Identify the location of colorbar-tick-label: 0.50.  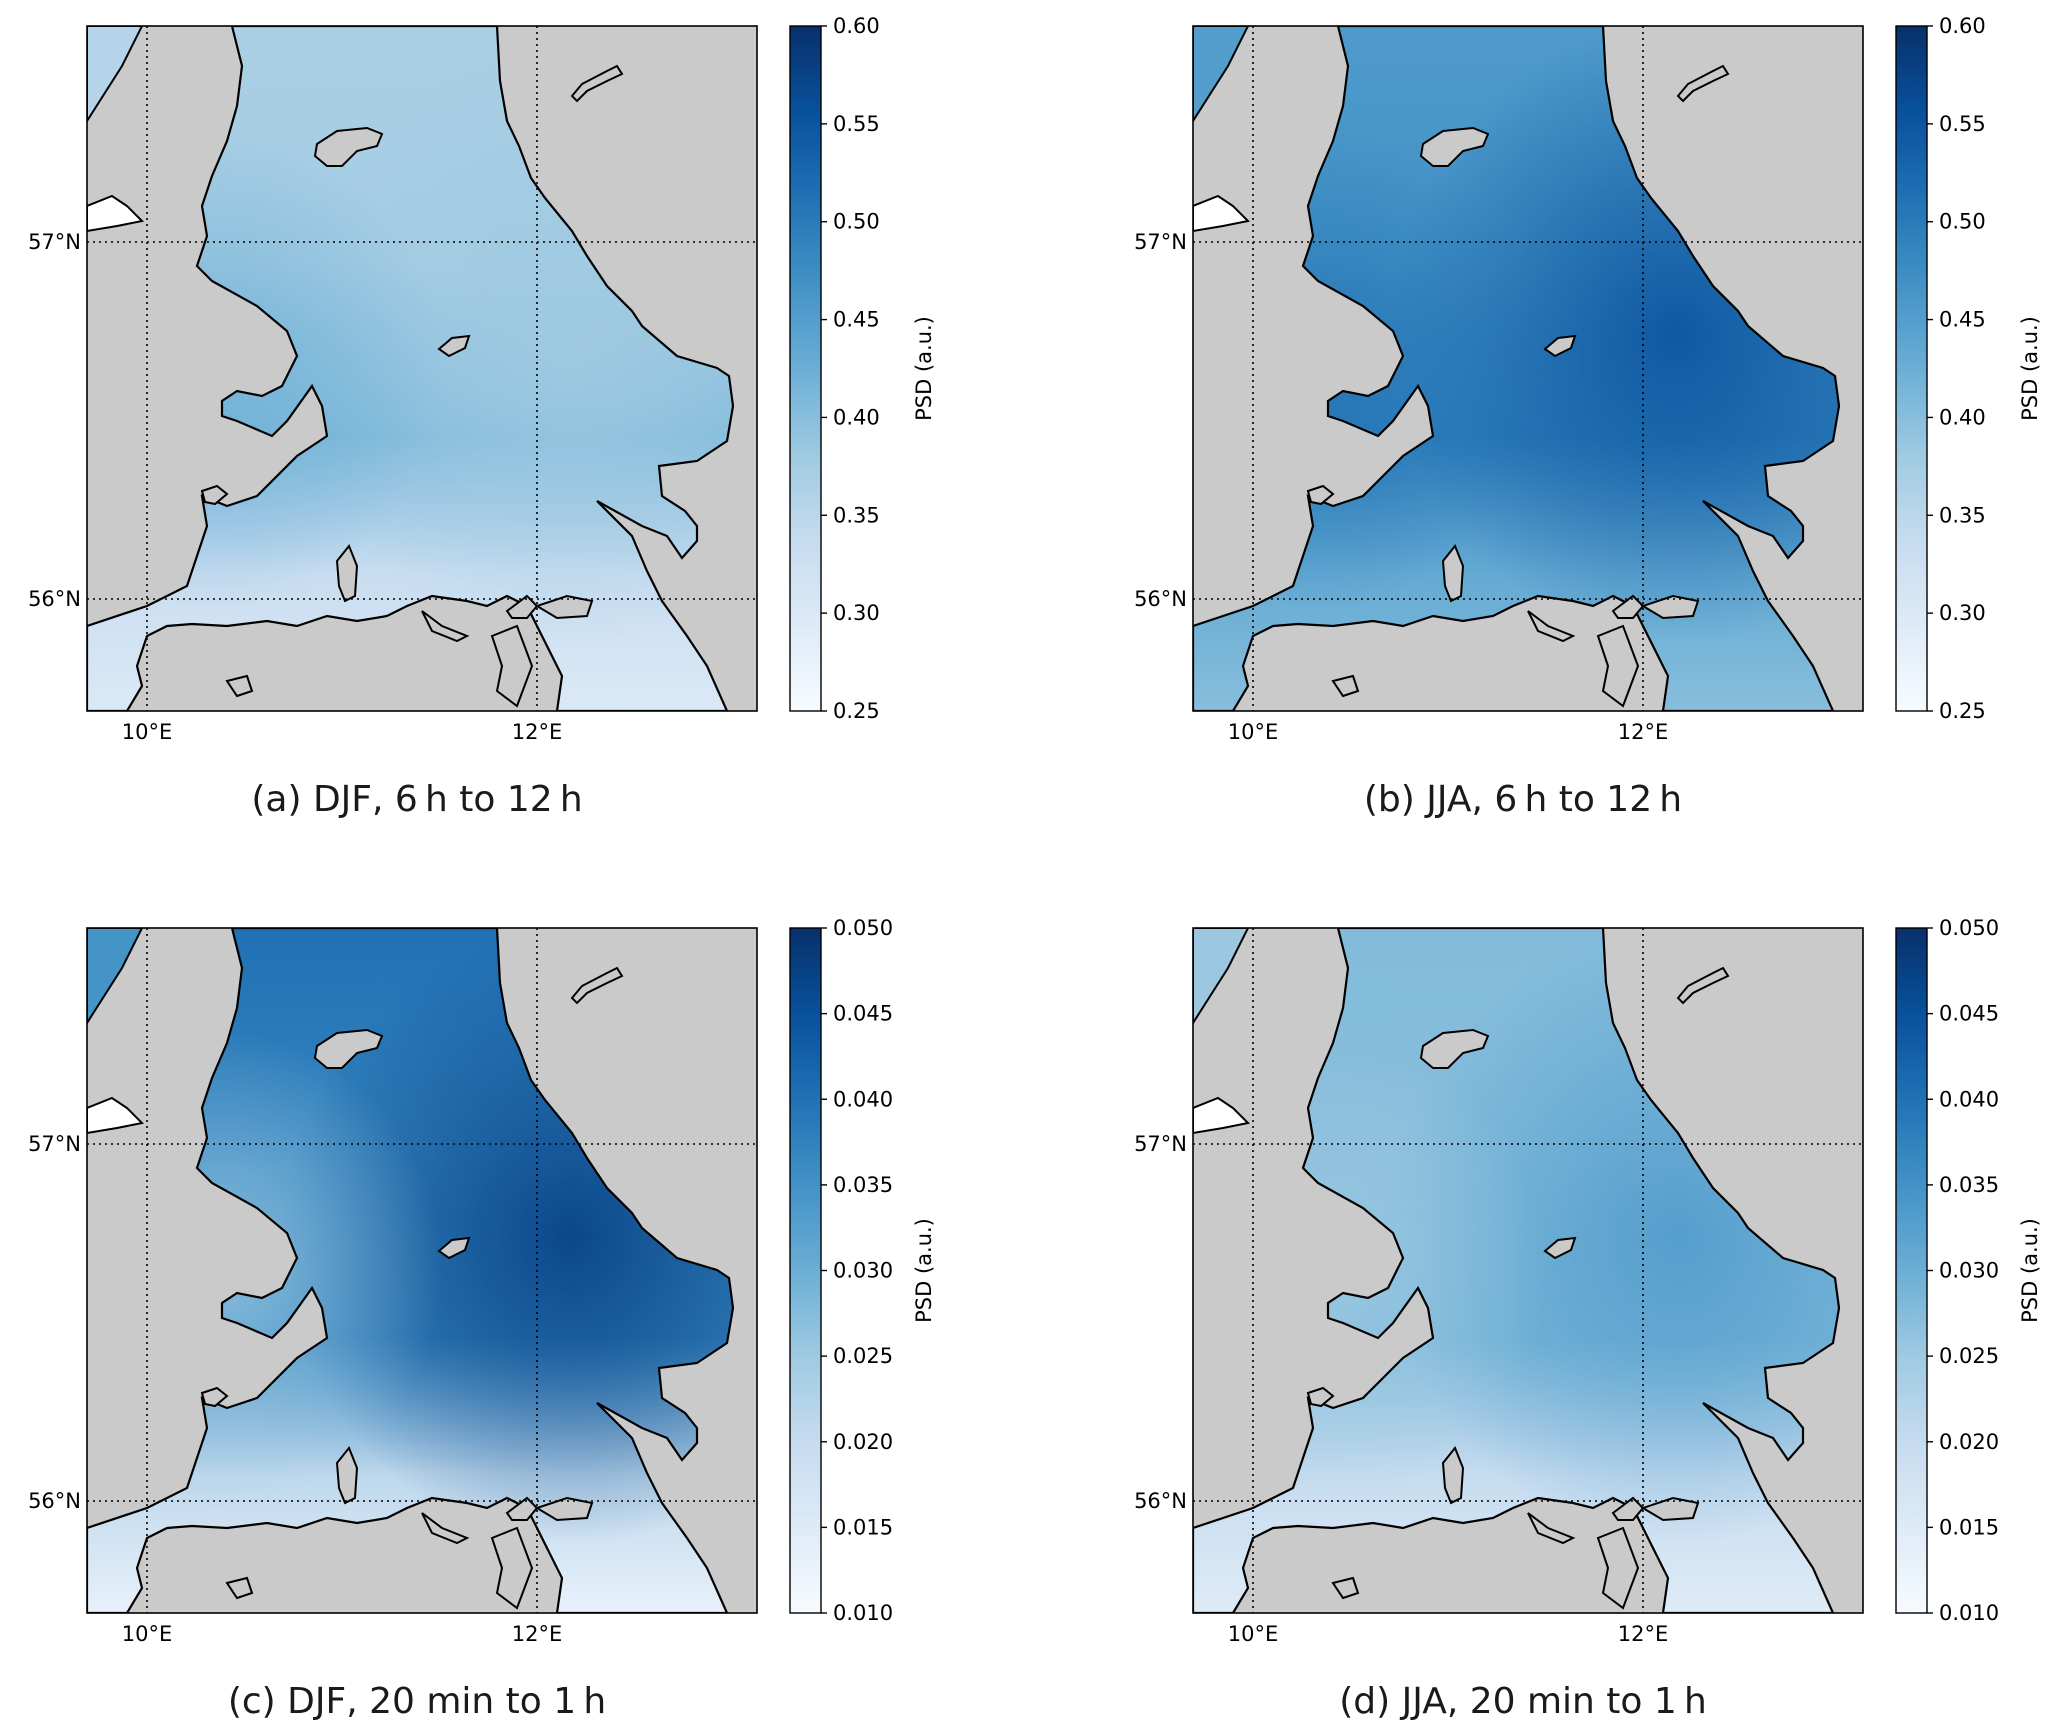
(1962, 222).